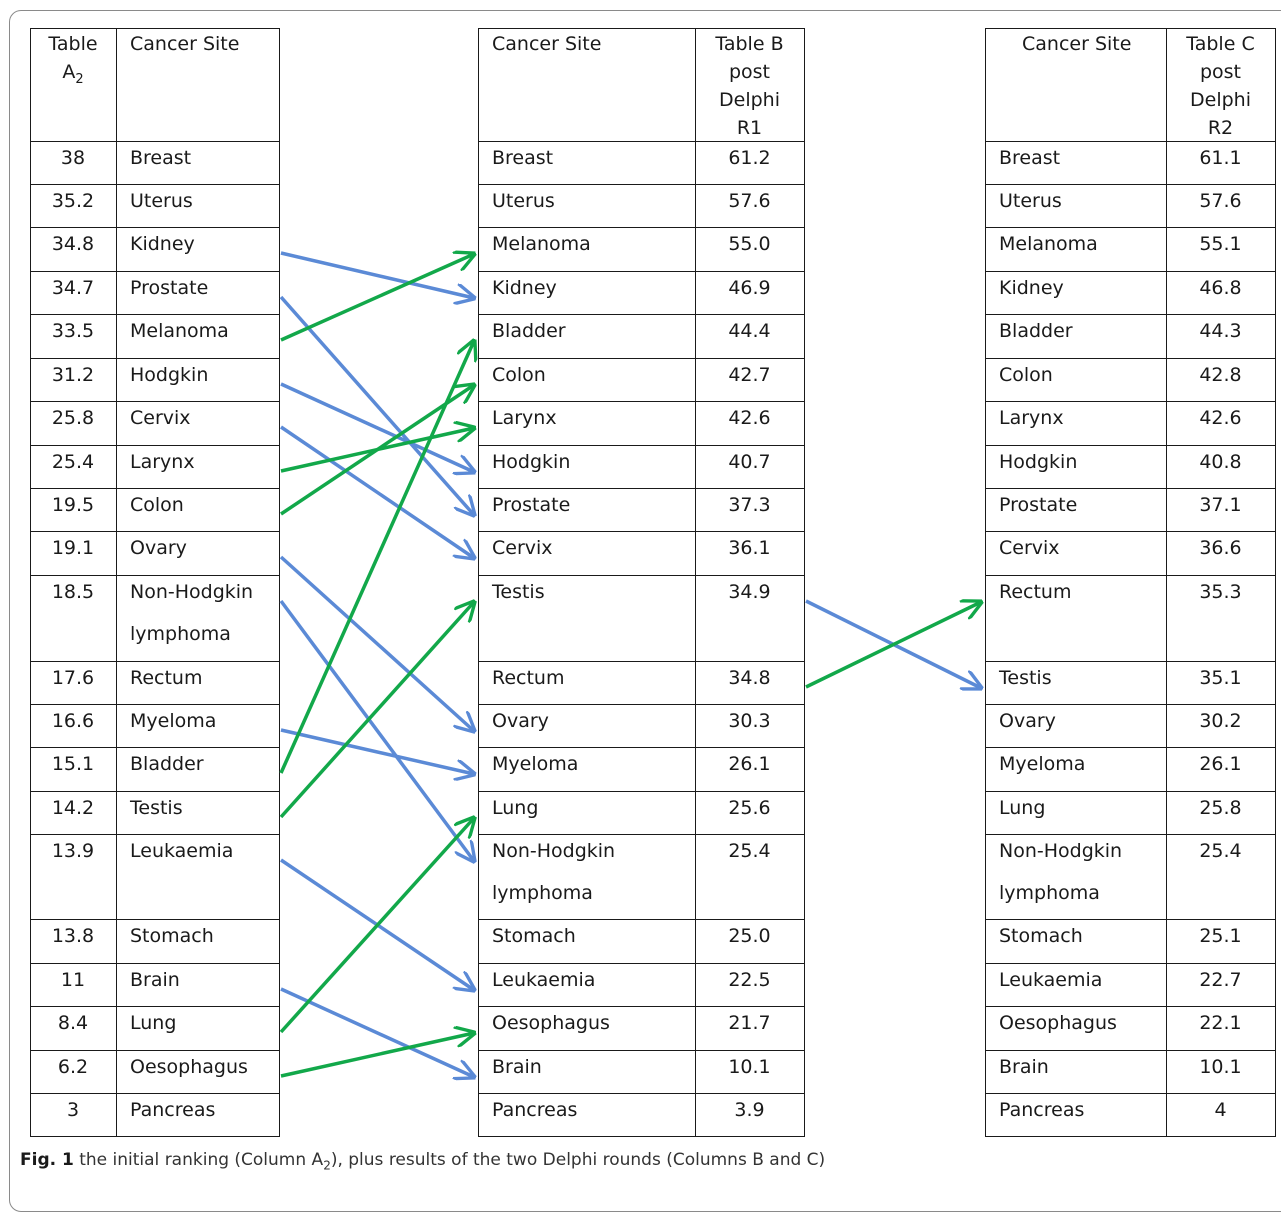 The width and height of the screenshot is (1281, 1212). What do you see at coordinates (73, 1067) in the screenshot?
I see `table-a-score: 6.2` at bounding box center [73, 1067].